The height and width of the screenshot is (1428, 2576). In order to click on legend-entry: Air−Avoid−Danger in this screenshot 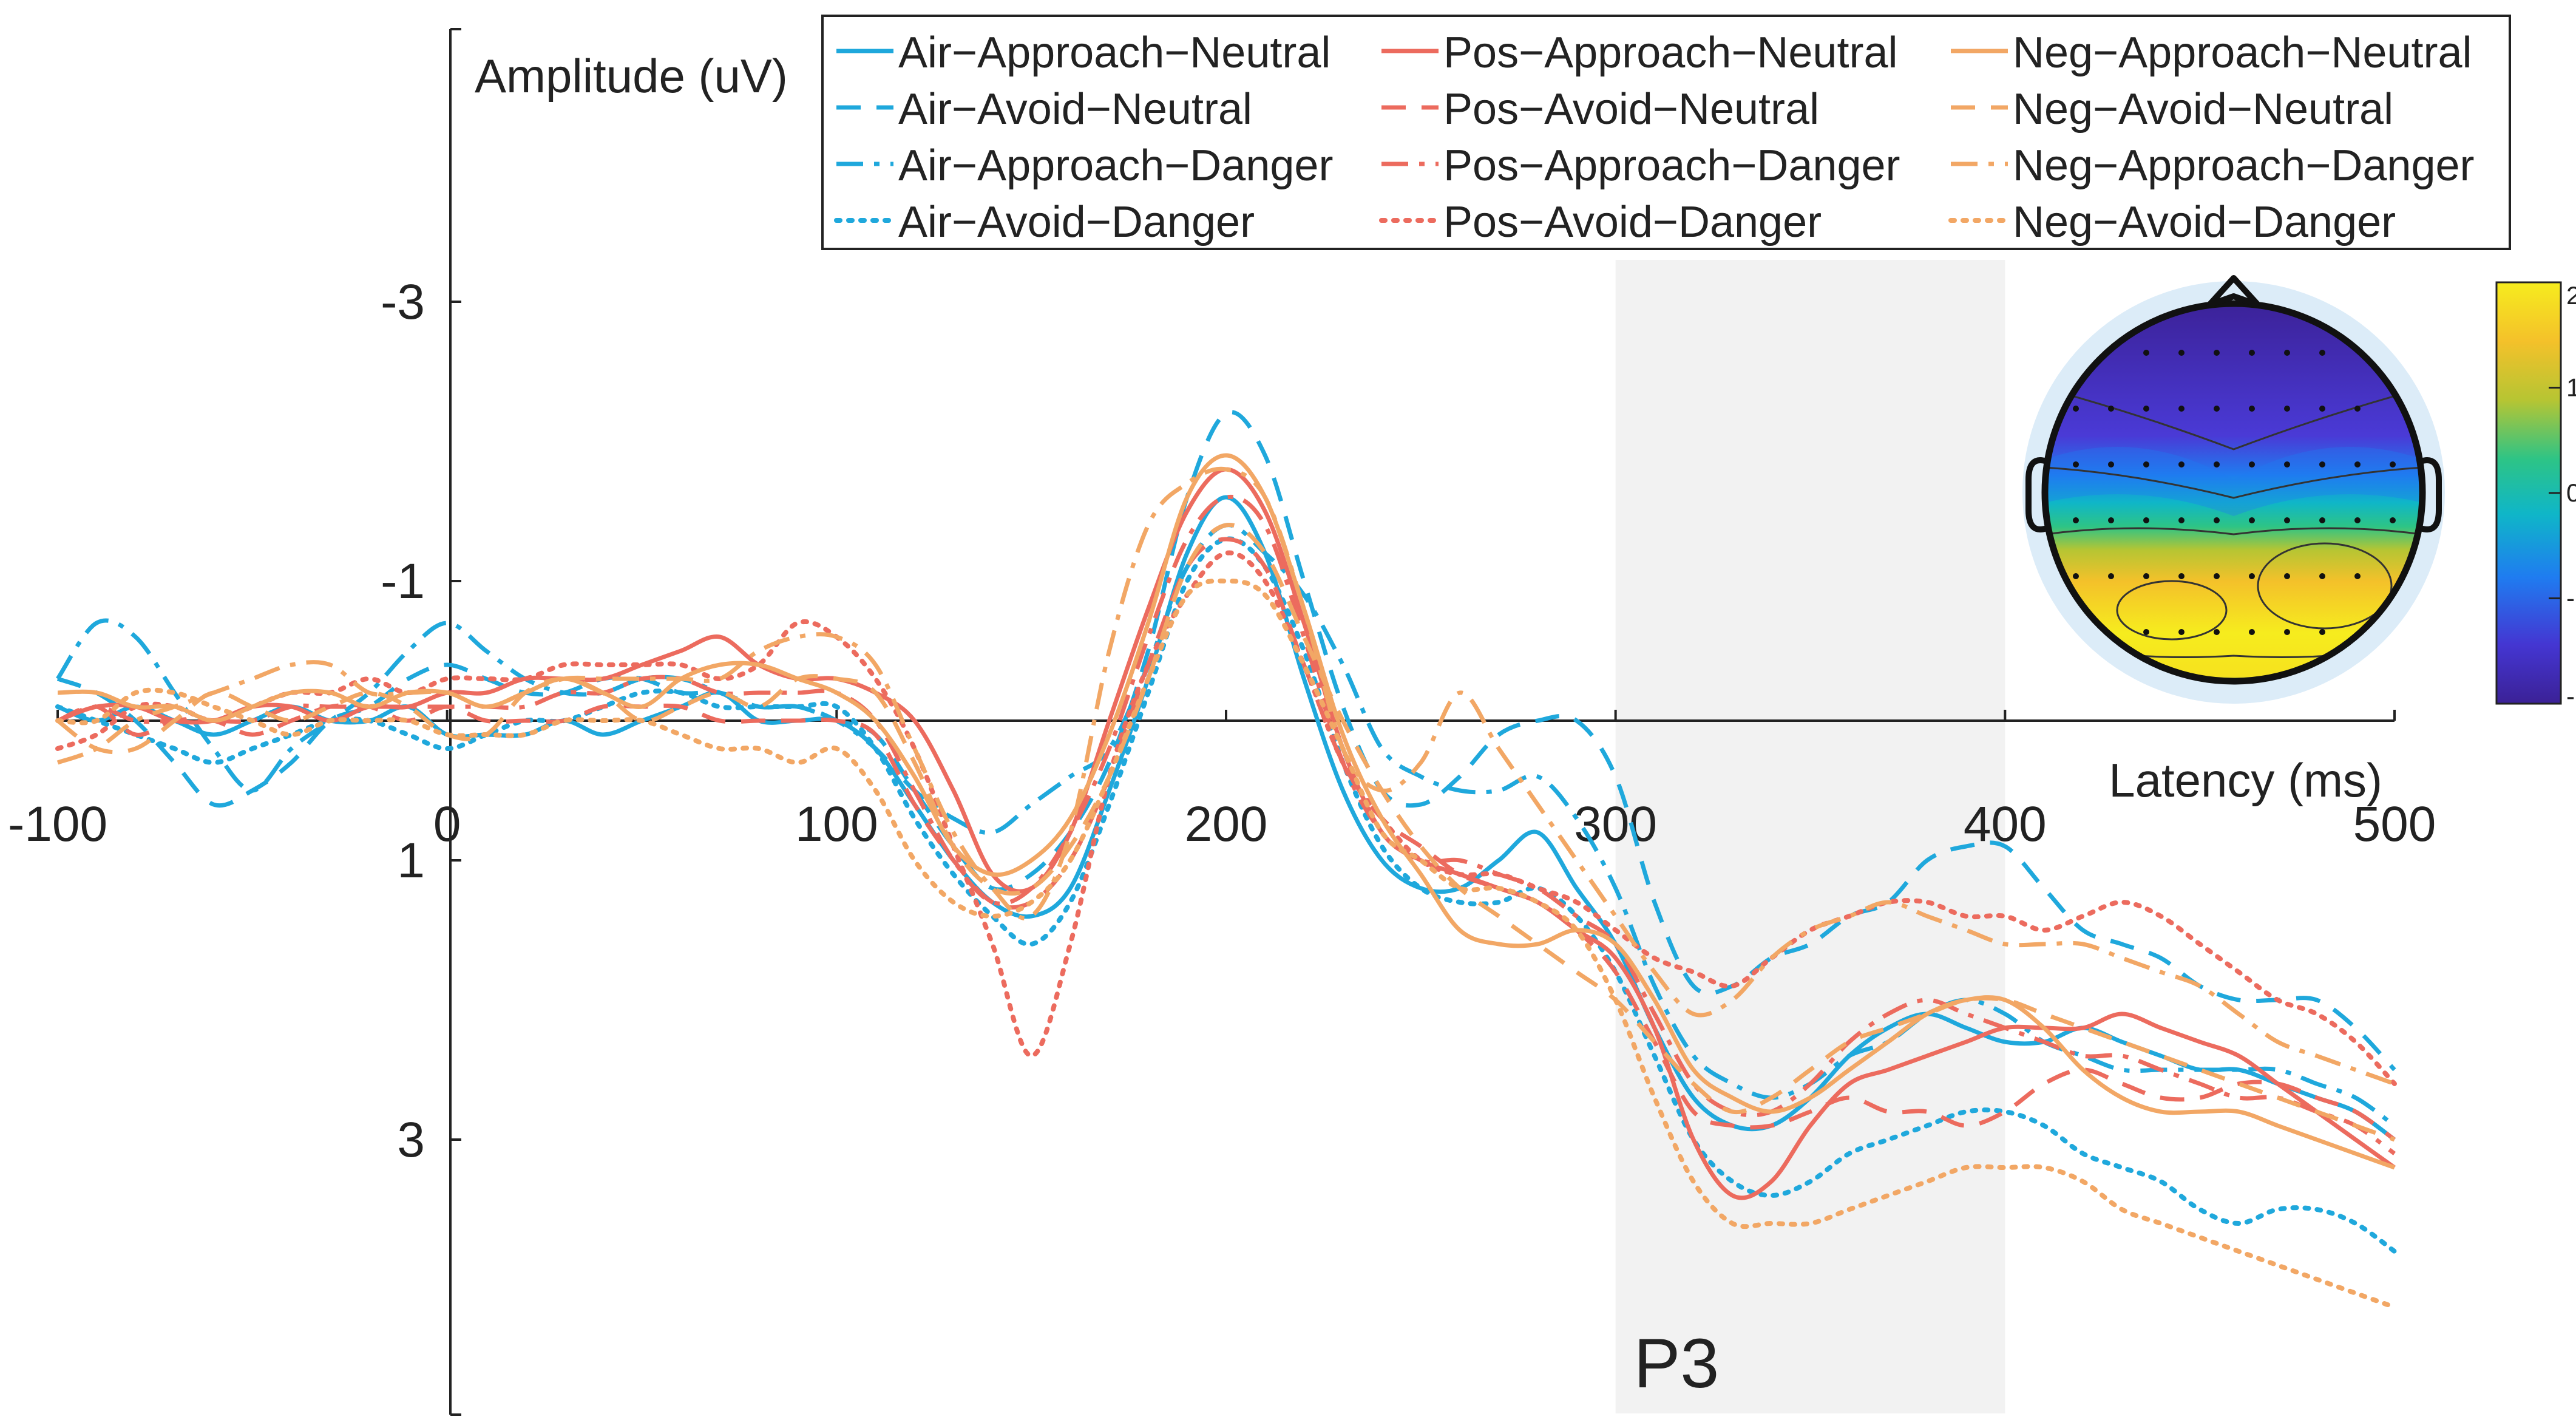, I will do `click(1044, 222)`.